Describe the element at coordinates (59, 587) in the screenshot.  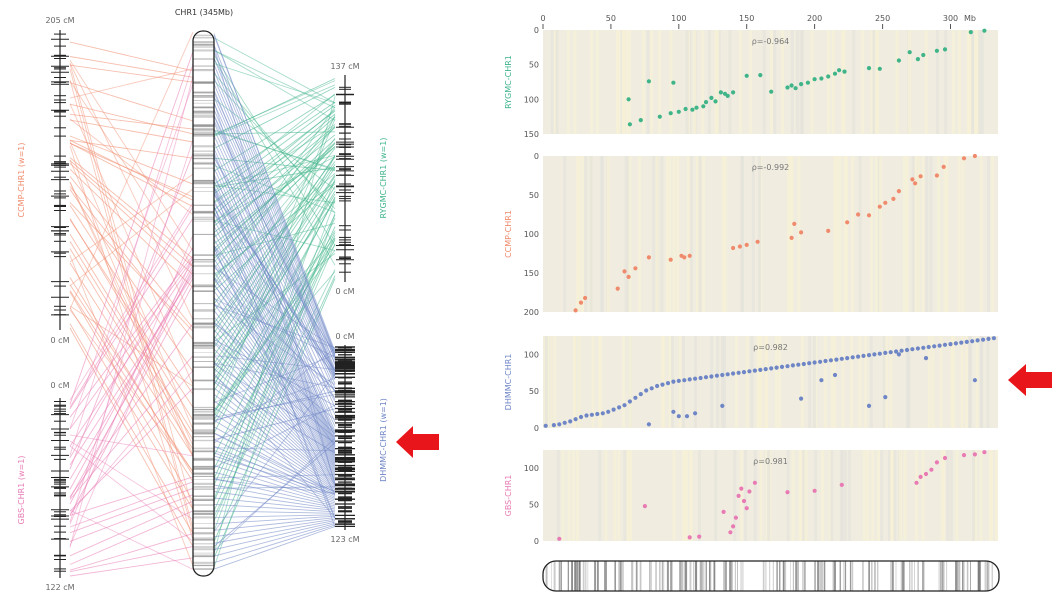
I see `gbs-bottom-label: 122 cM` at that location.